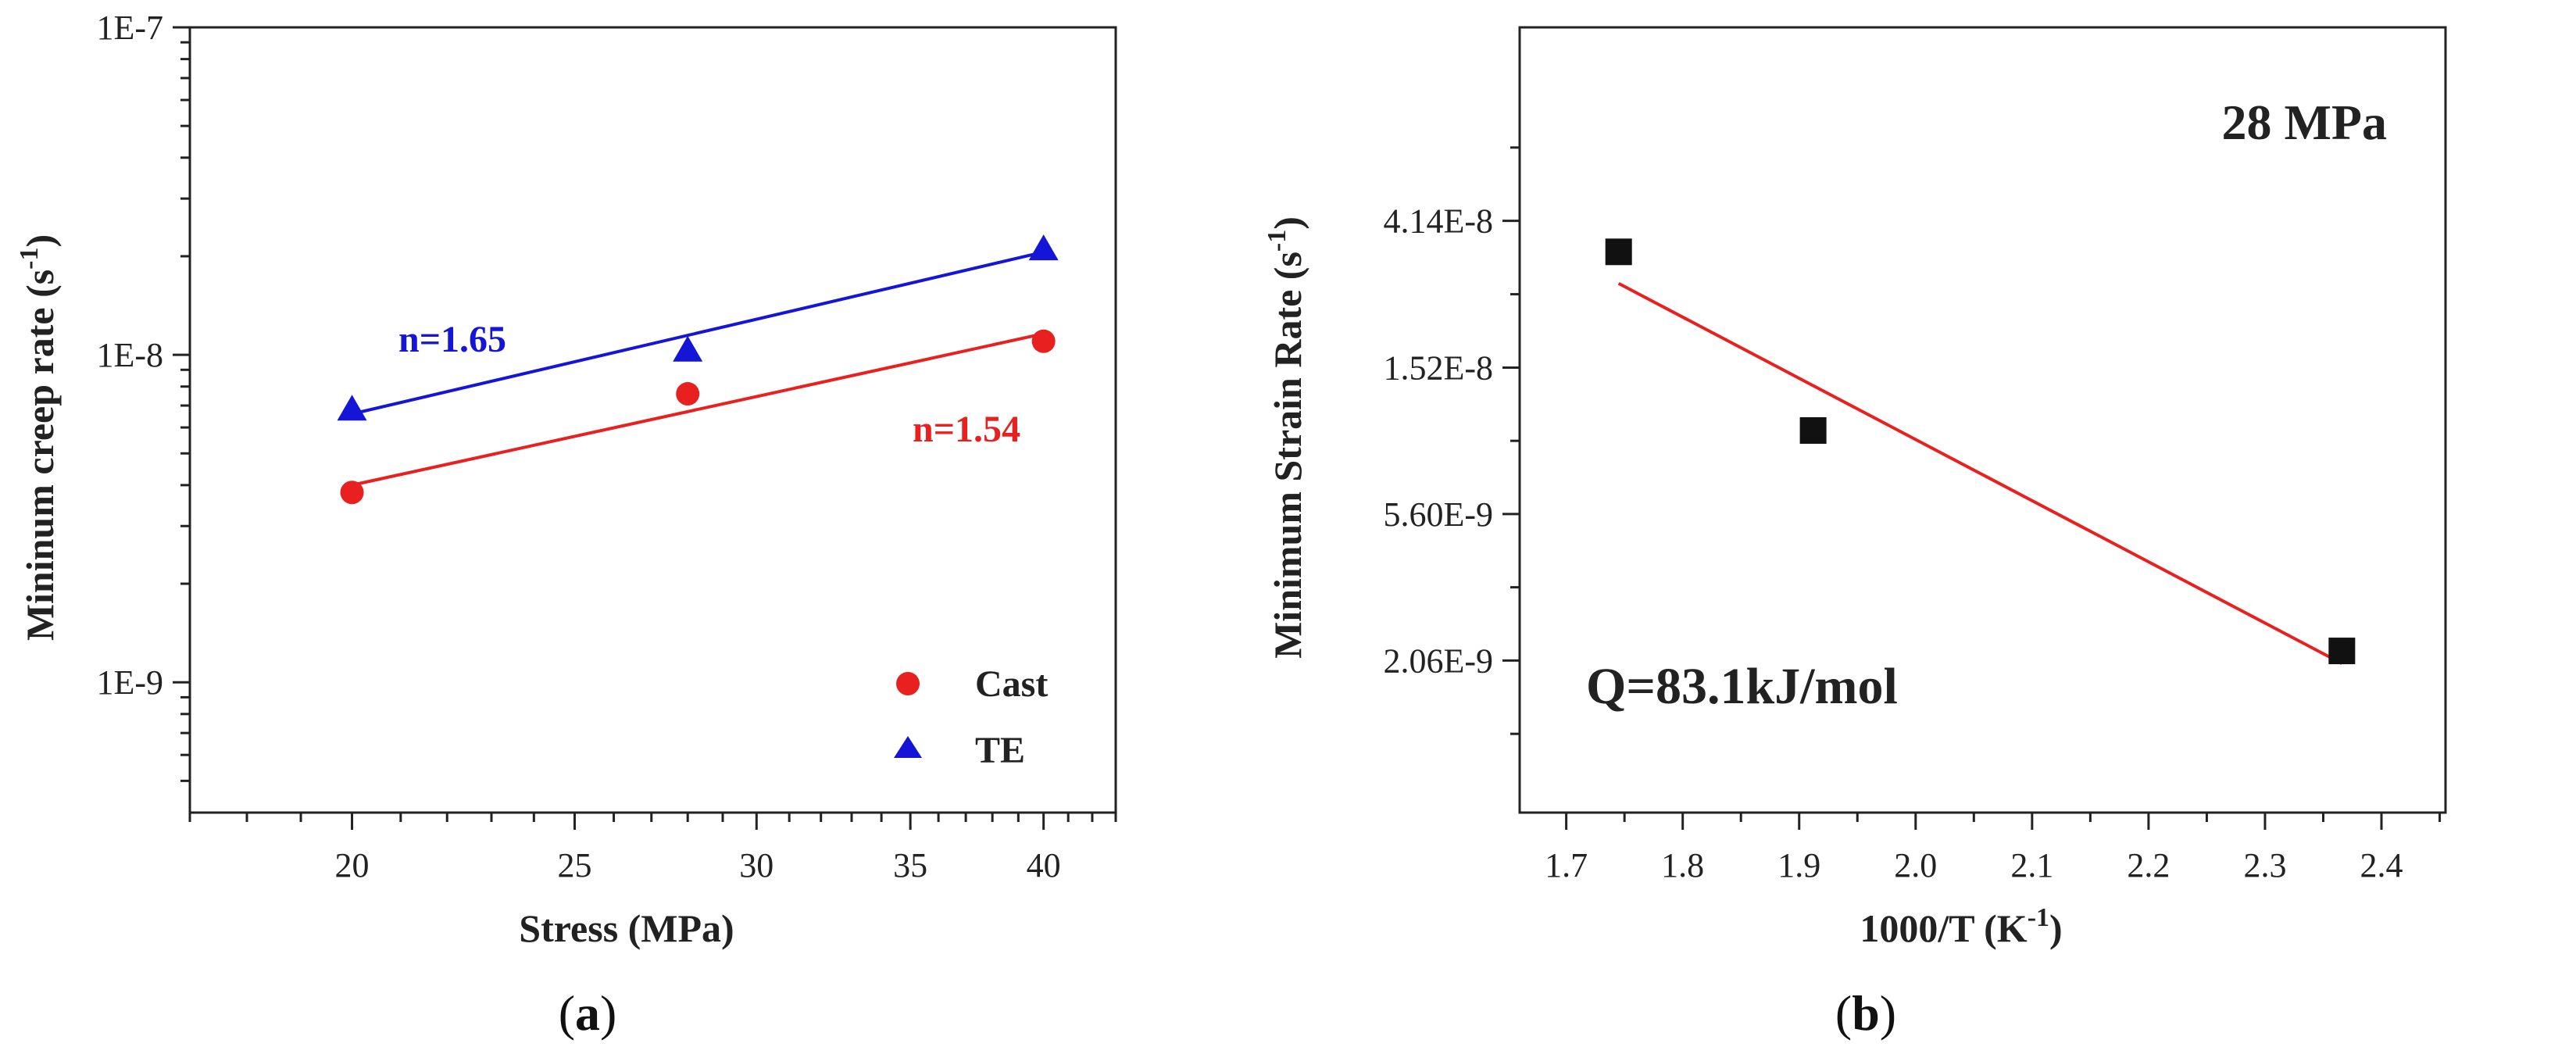 This screenshot has width=2576, height=1047. What do you see at coordinates (971, 717) in the screenshot?
I see `panel-a-legend: Cast TE` at bounding box center [971, 717].